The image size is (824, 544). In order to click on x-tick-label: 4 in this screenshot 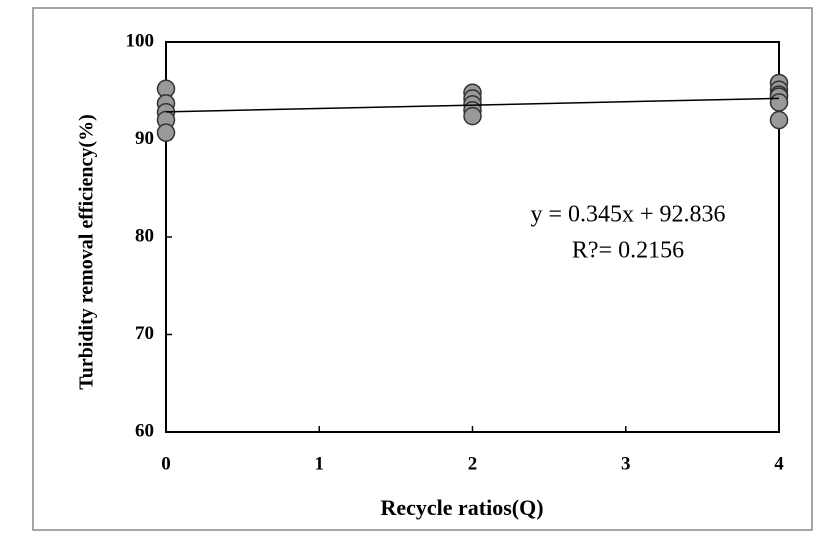, I will do `click(779, 463)`.